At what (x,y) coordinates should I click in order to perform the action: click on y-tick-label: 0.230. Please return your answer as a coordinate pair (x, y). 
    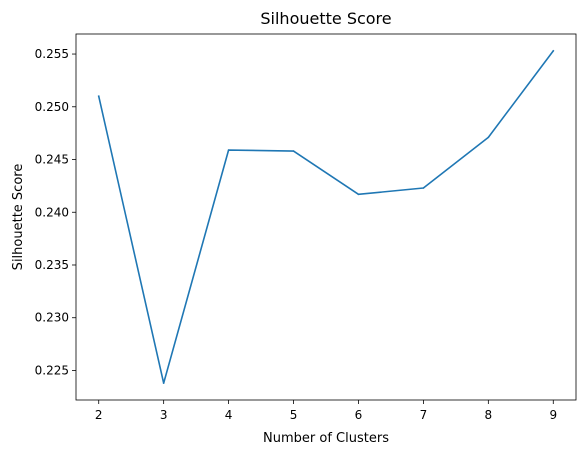
    Looking at the image, I should click on (52, 318).